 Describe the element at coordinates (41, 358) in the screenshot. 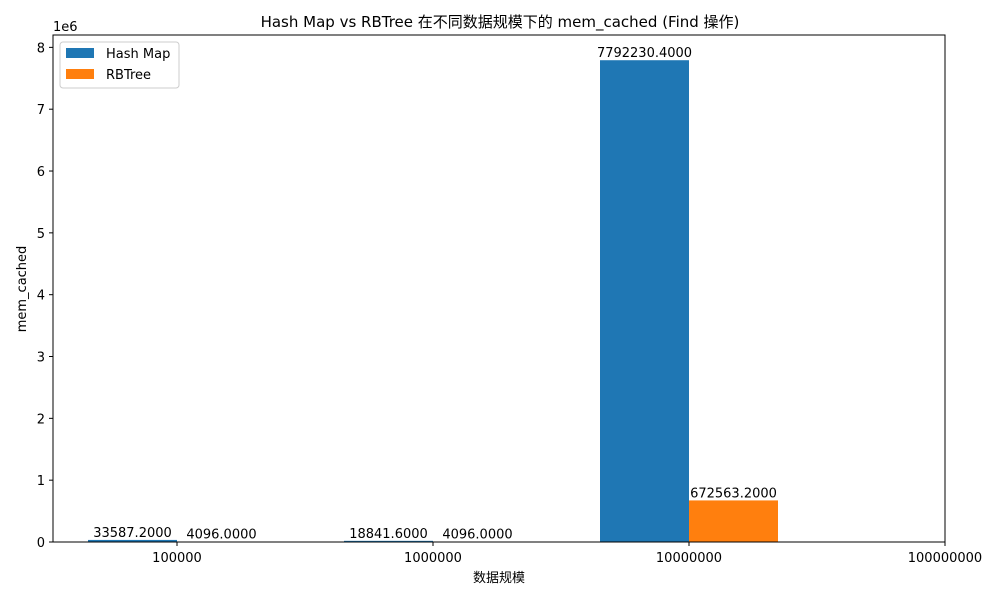

I see `y-tick-label: 3` at that location.